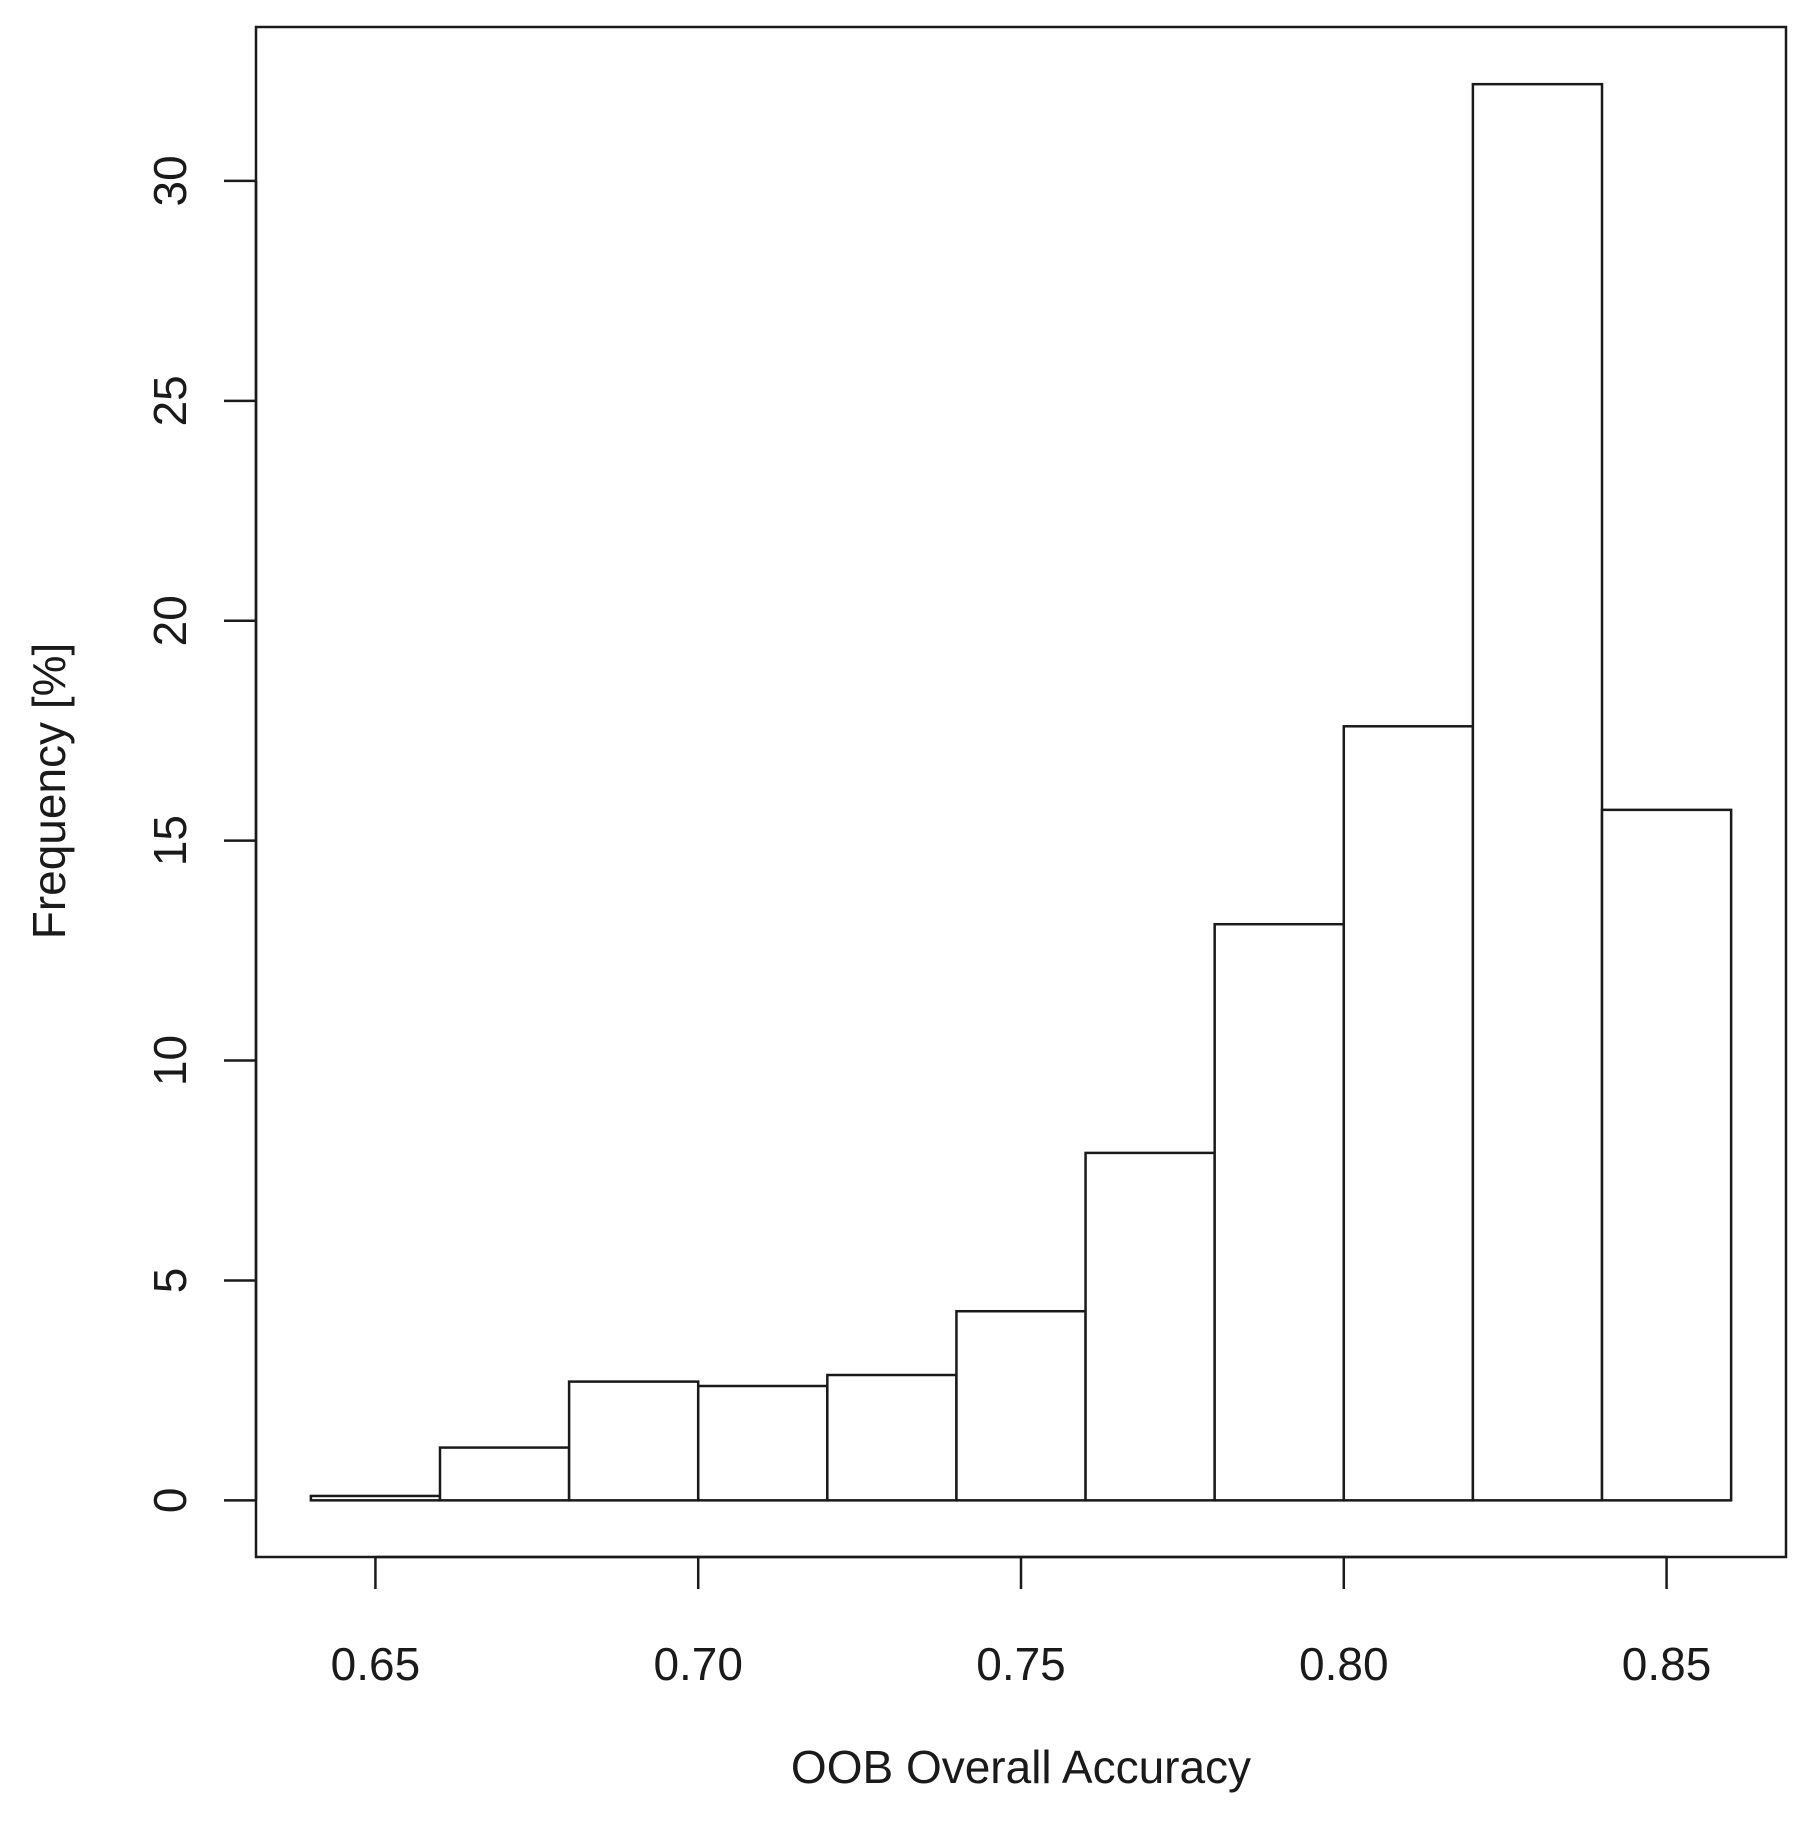  Describe the element at coordinates (170, 1281) in the screenshot. I see `y-tick-label-2: 5` at that location.